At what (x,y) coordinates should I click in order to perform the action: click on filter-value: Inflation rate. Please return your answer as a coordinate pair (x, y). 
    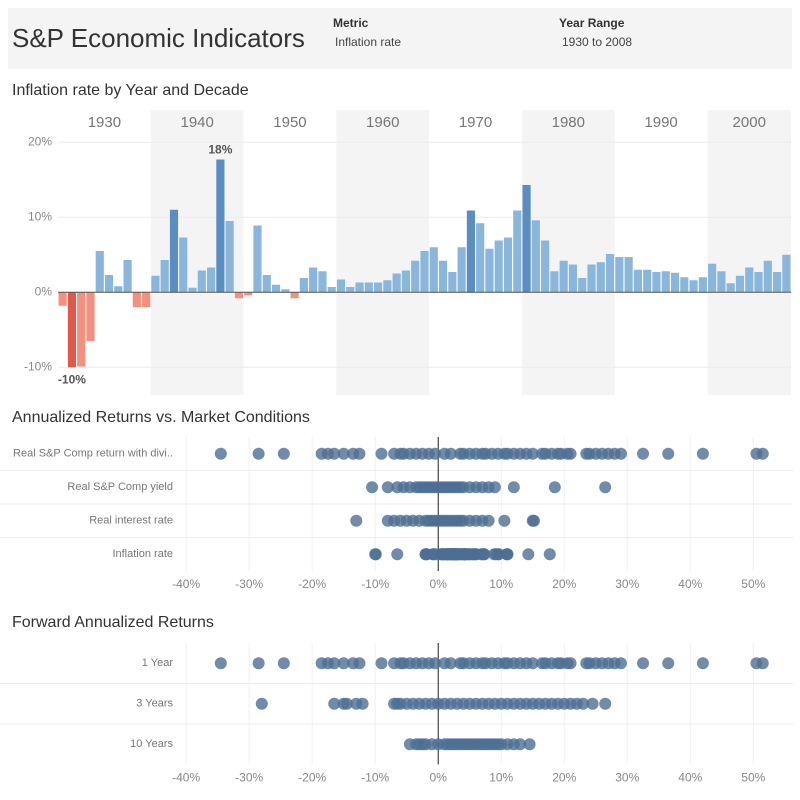
    Looking at the image, I should click on (368, 42).